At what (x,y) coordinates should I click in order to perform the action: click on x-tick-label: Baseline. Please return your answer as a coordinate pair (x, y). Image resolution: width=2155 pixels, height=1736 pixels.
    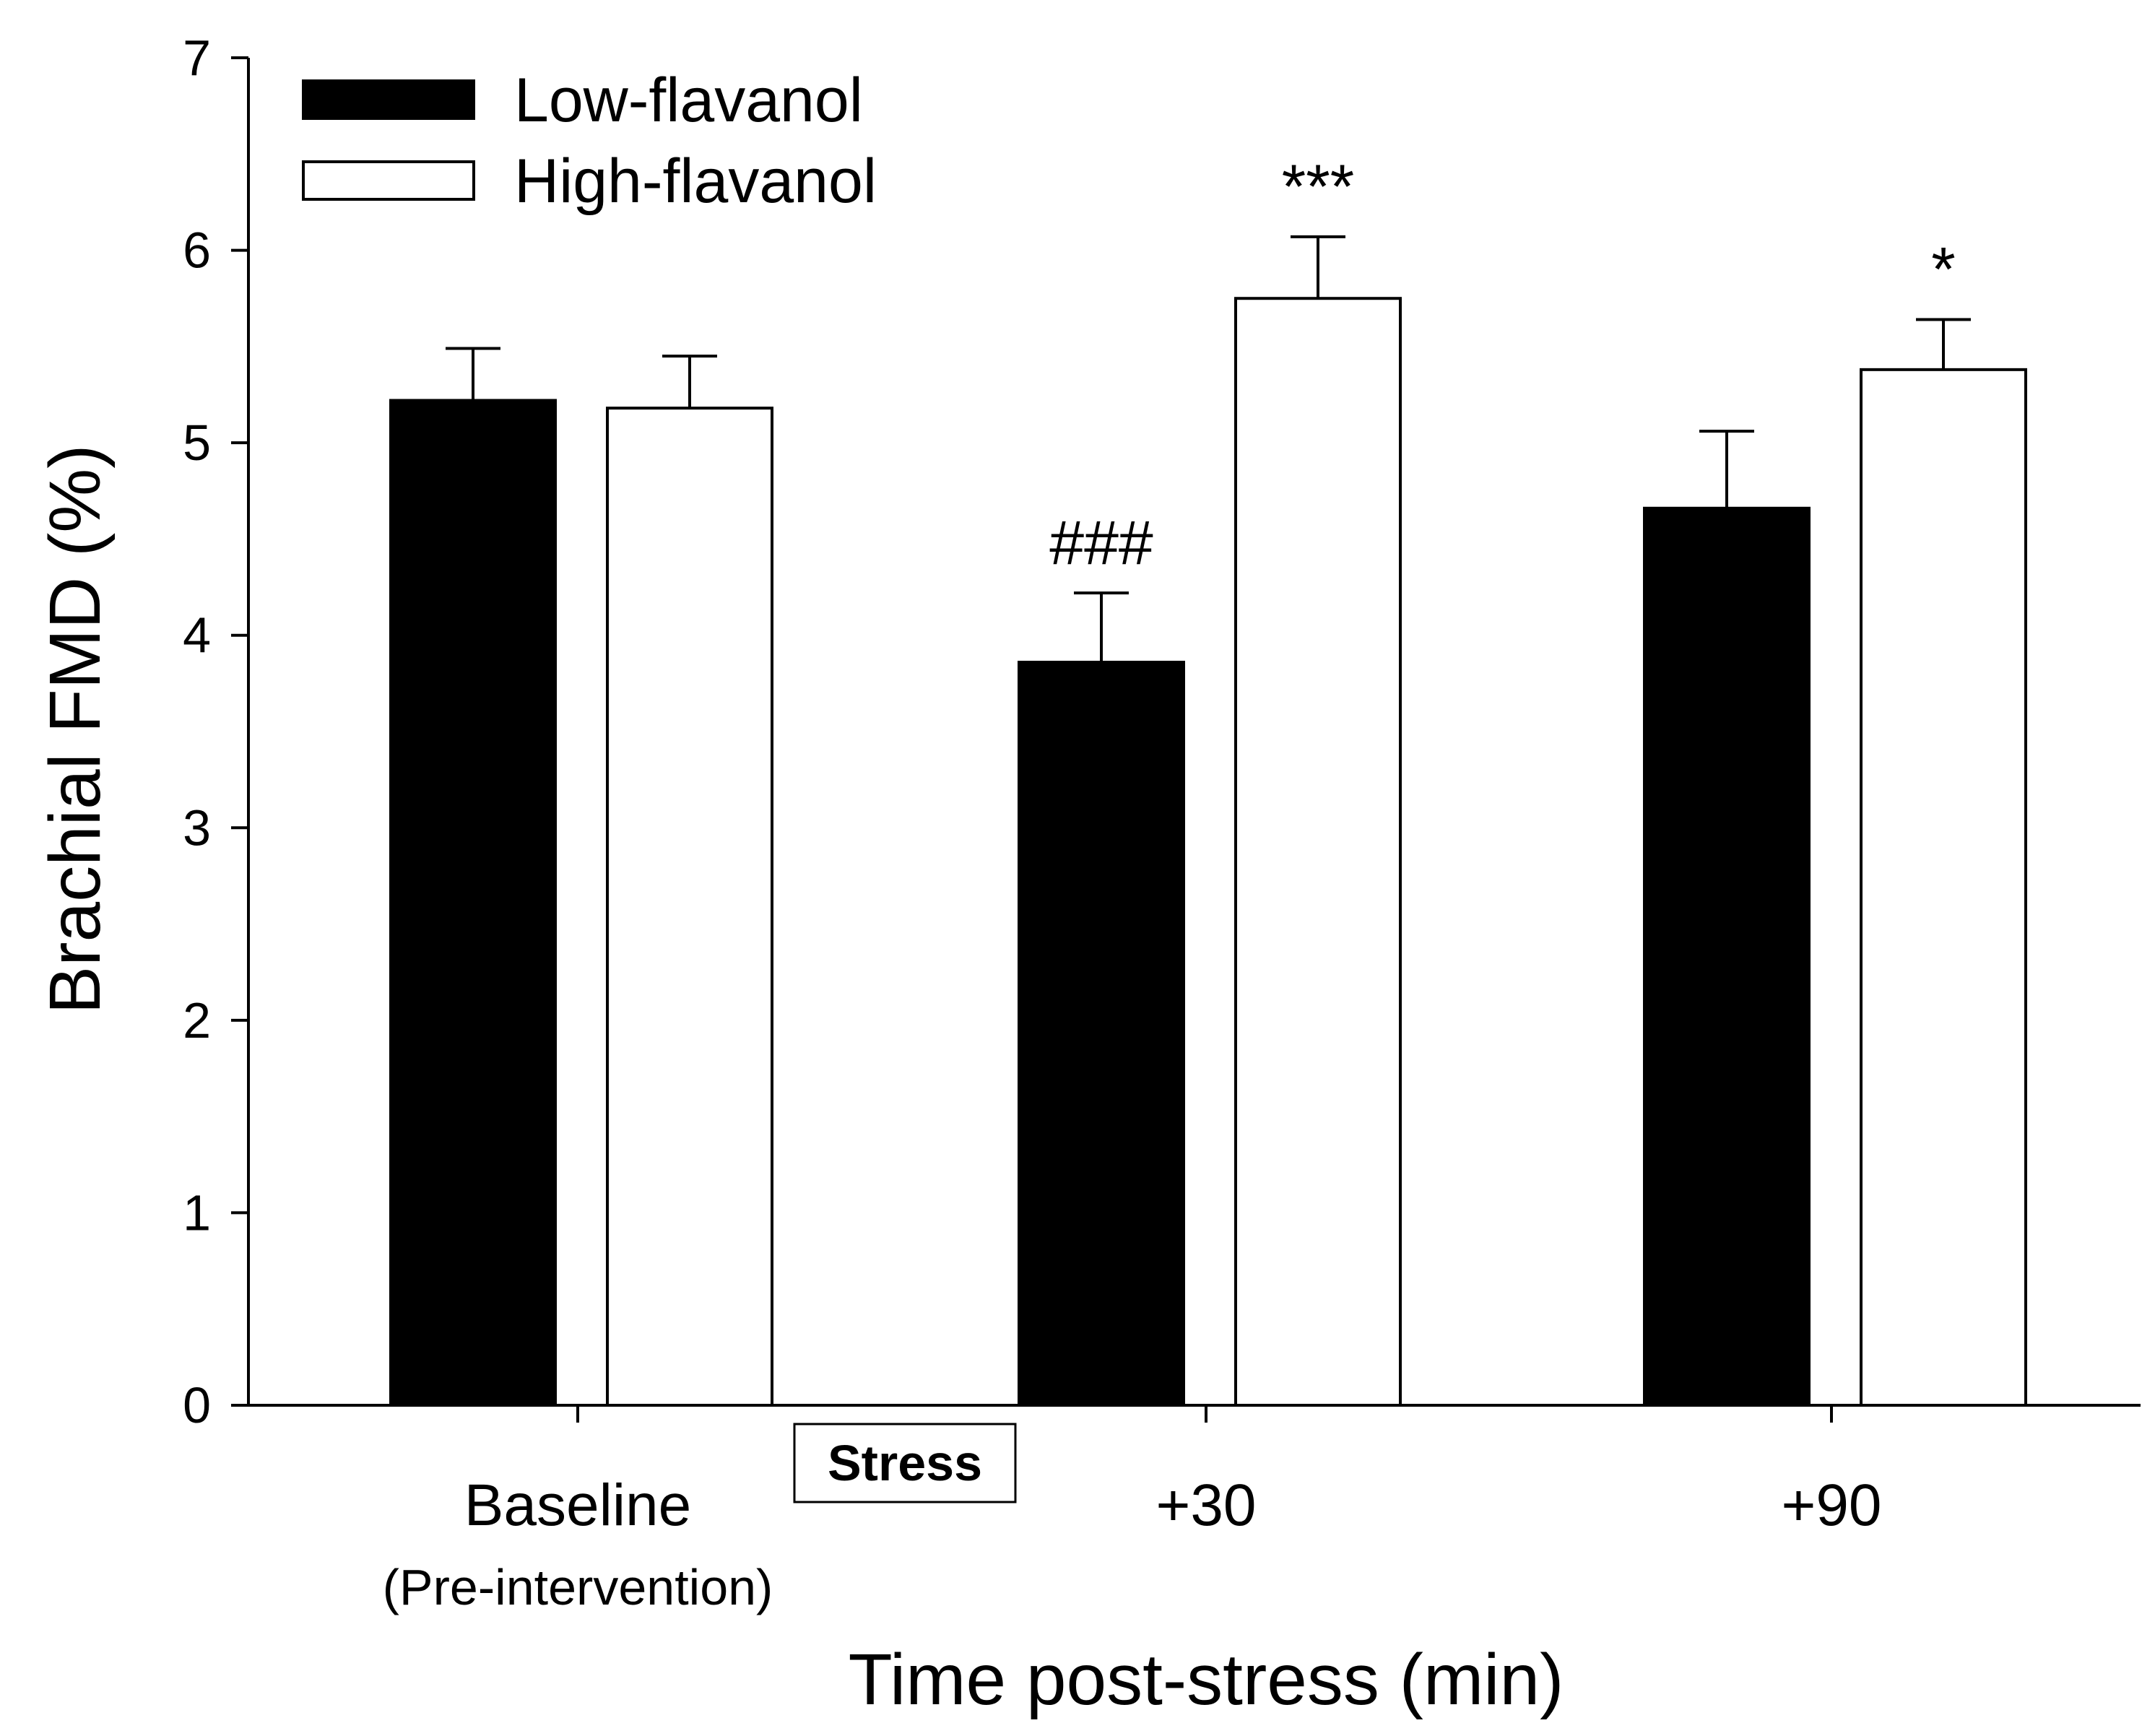
    Looking at the image, I should click on (578, 1505).